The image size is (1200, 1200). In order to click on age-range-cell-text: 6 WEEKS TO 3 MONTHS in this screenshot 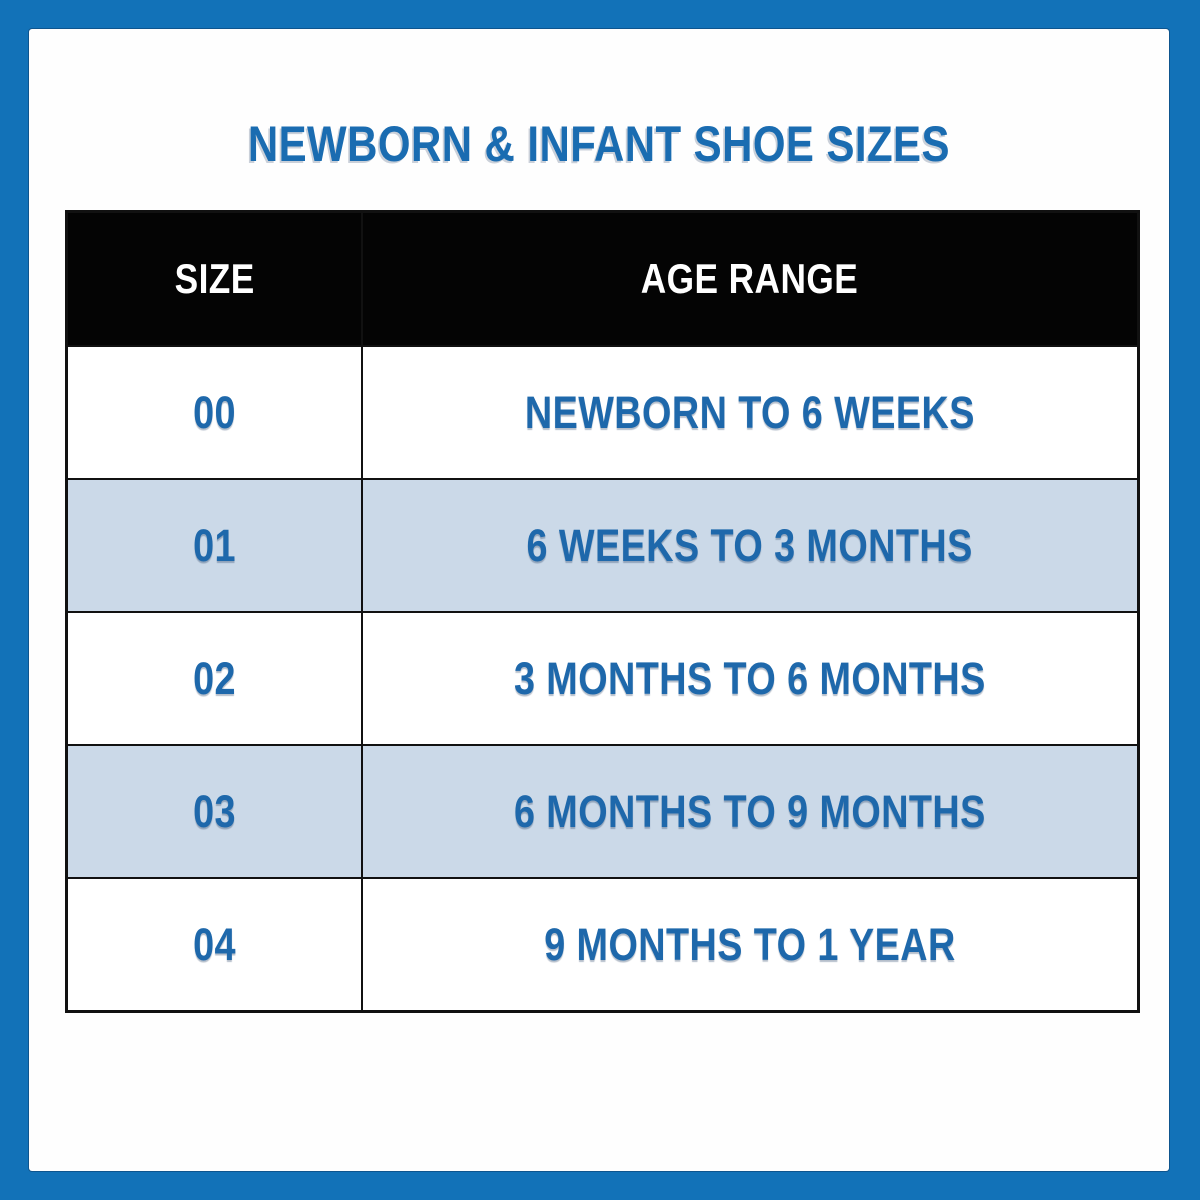, I will do `click(749, 545)`.